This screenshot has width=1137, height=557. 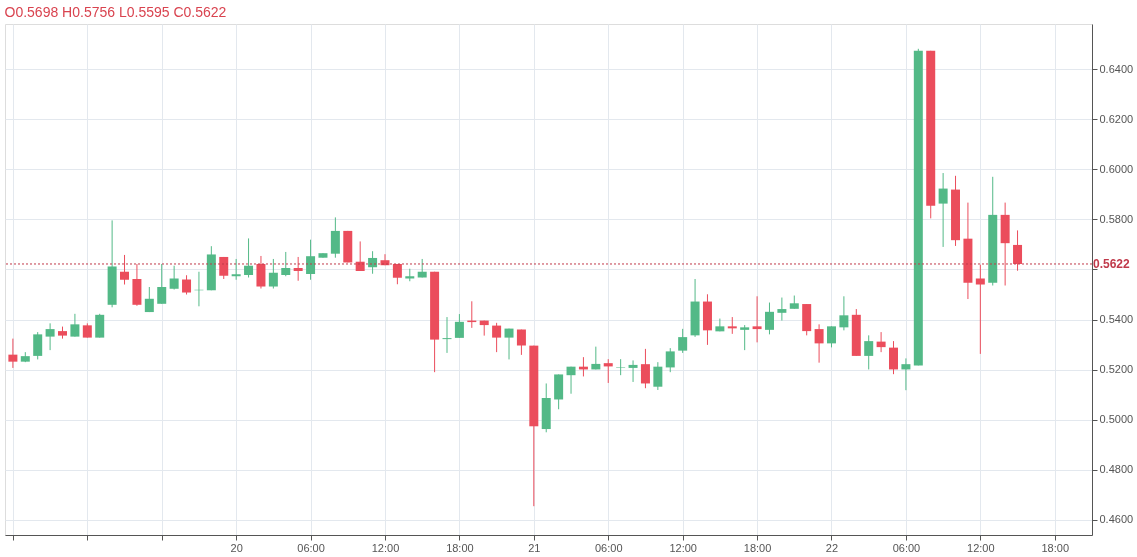 I want to click on y-tick-label: 0.5200, so click(x=1116, y=369).